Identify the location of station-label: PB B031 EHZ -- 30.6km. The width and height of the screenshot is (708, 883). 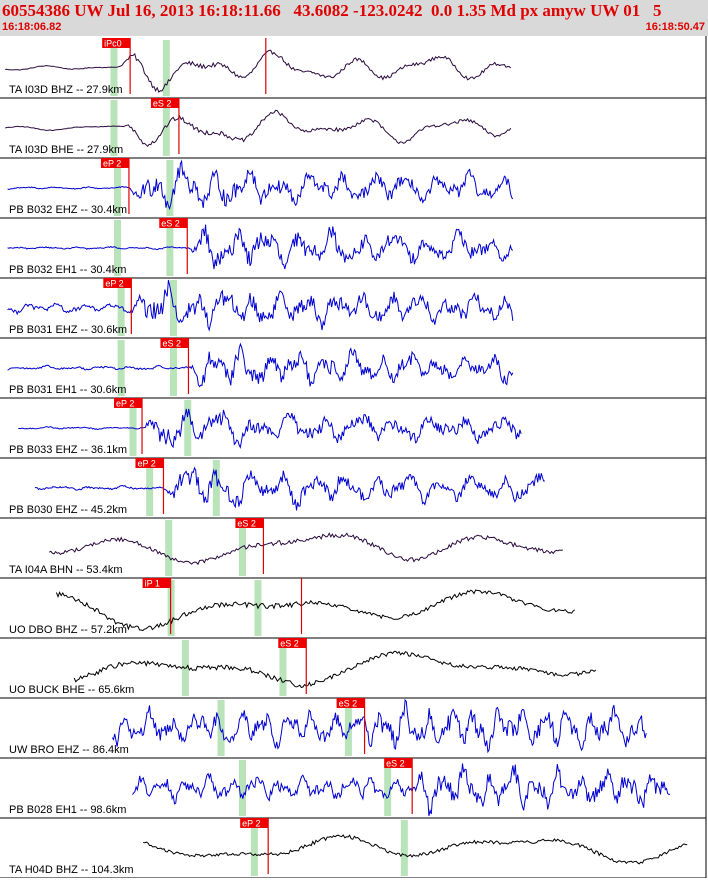
(68, 330).